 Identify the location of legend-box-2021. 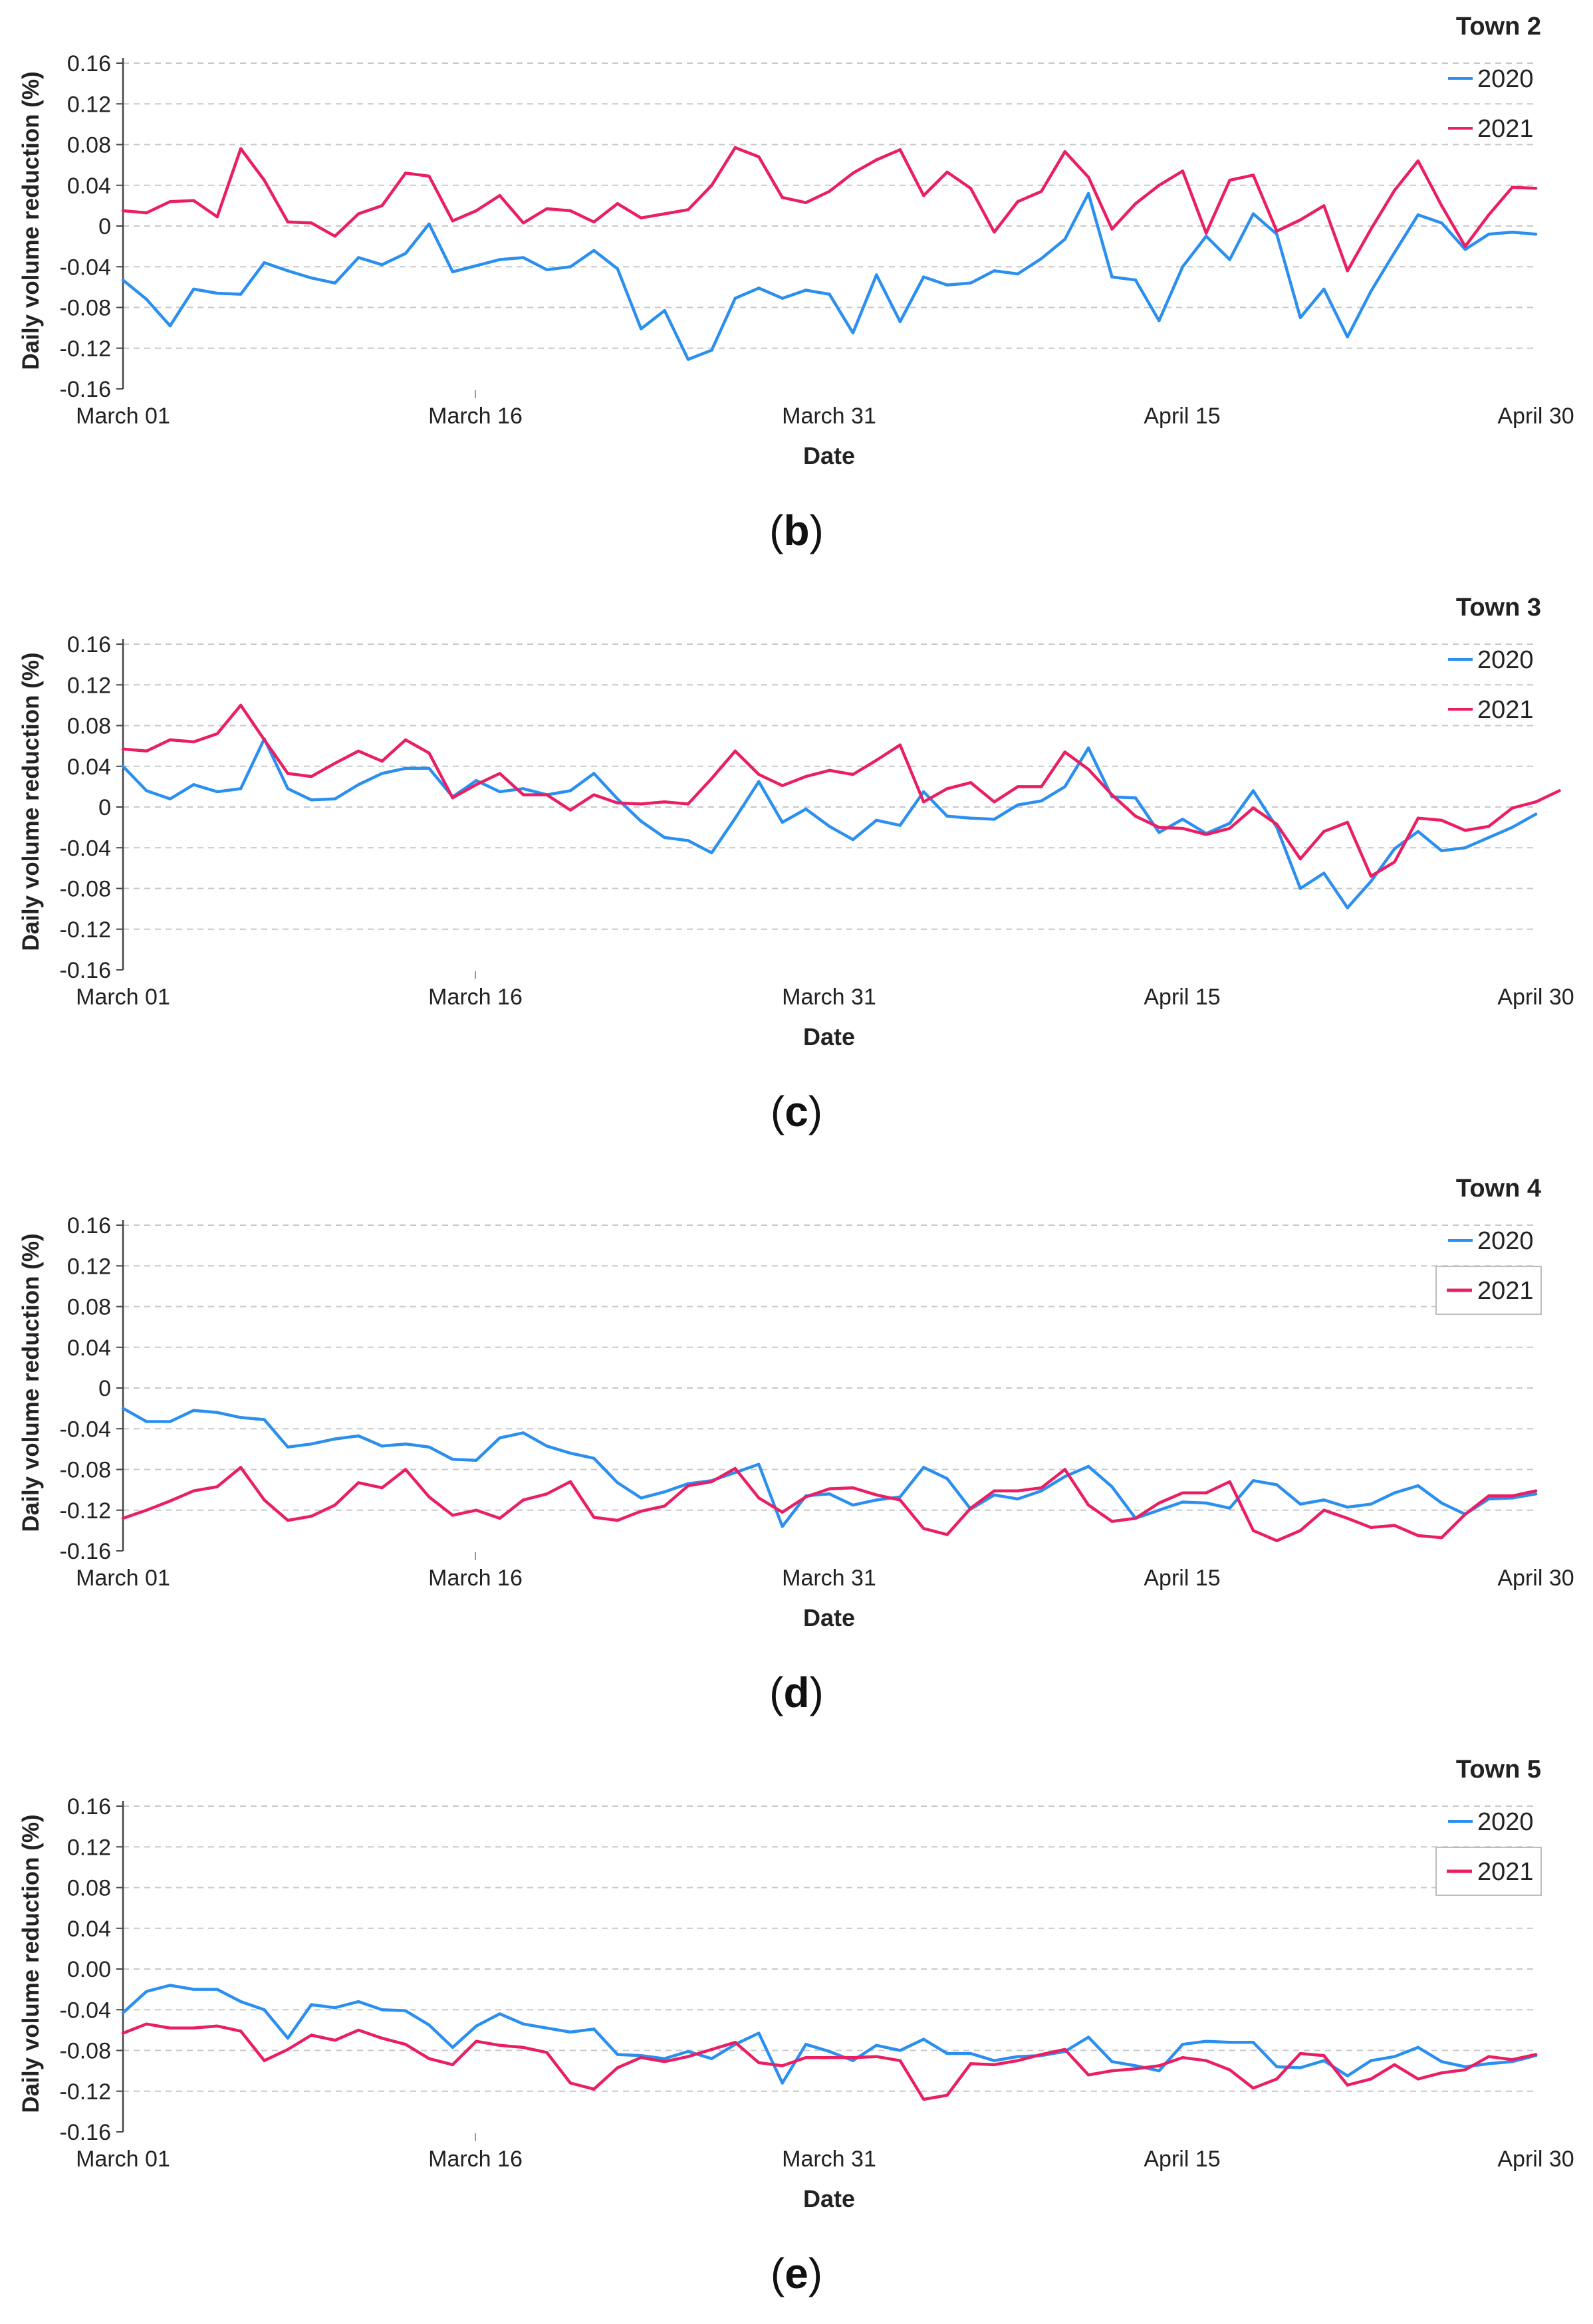
(1488, 1871).